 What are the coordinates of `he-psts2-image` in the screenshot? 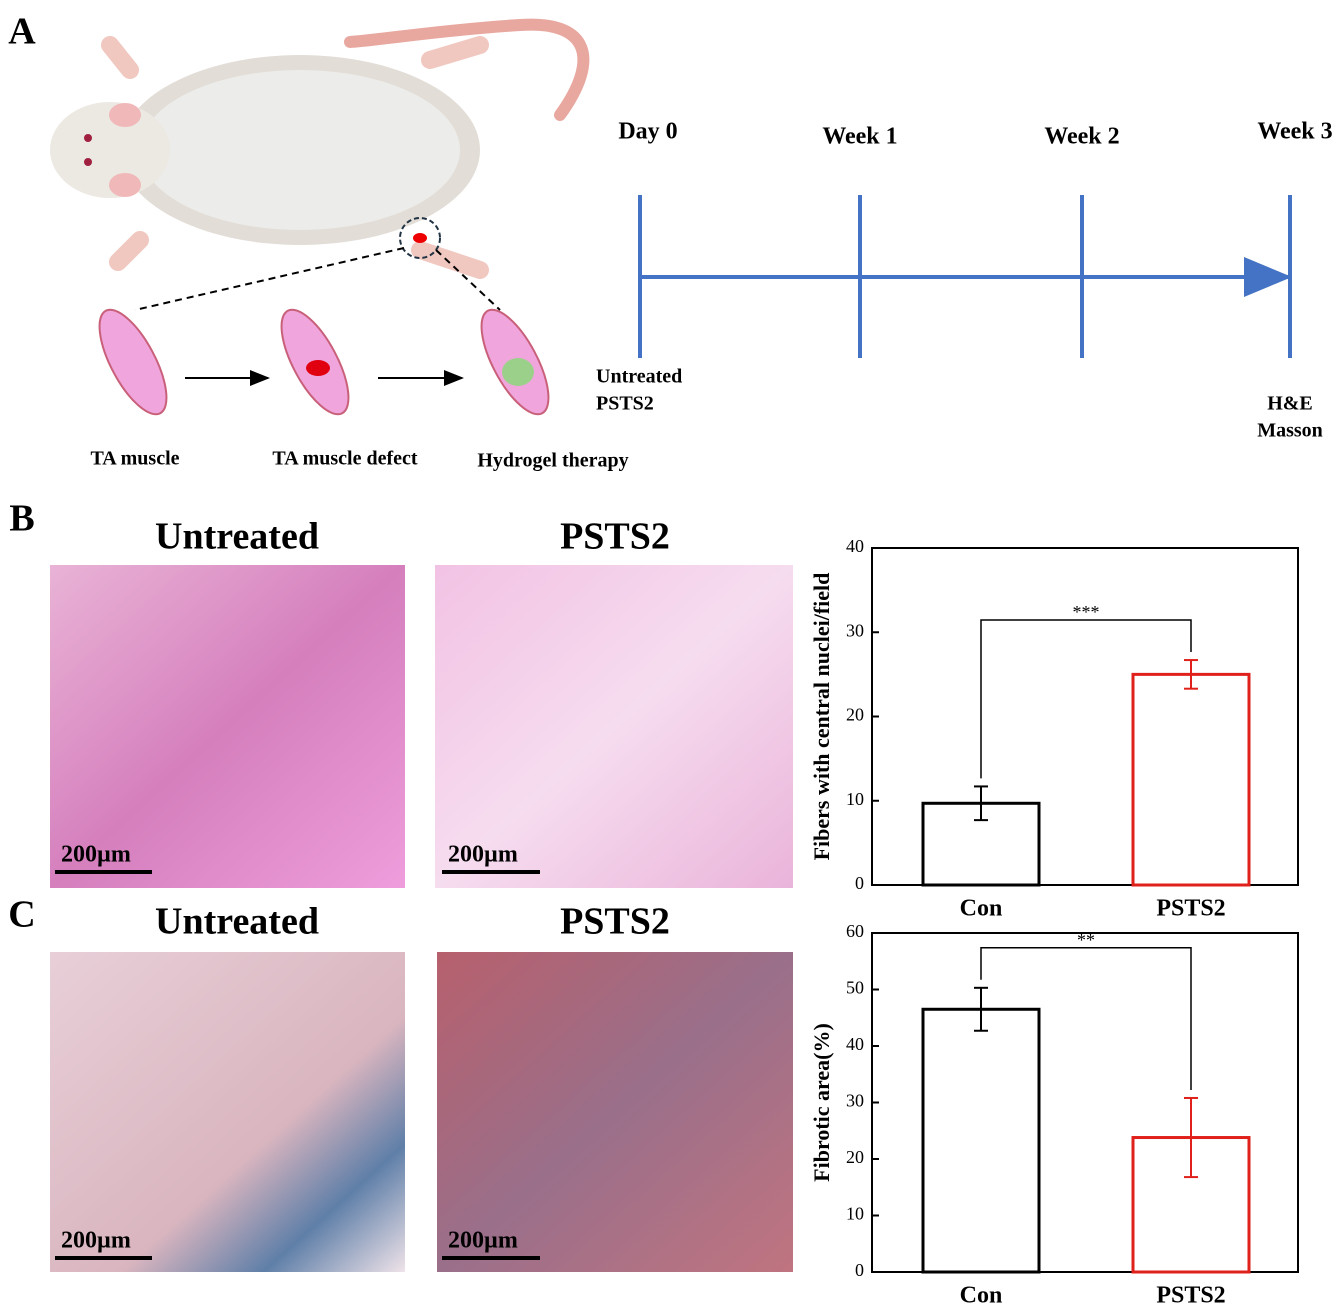 It's located at (614, 726).